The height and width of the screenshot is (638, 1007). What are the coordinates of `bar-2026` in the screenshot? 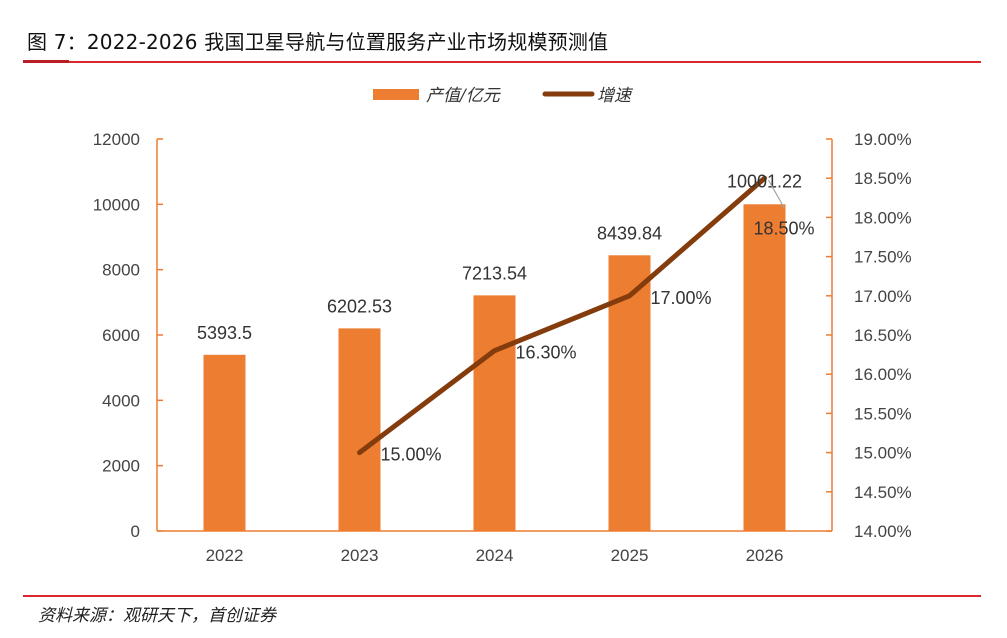 It's located at (764, 367).